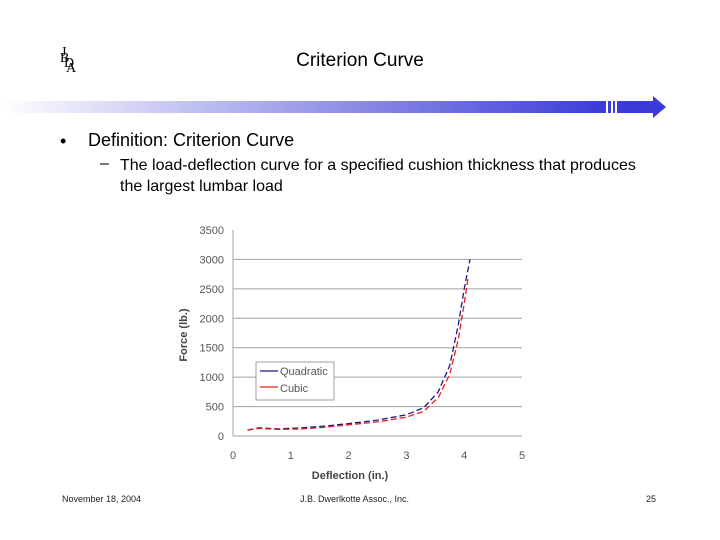  I want to click on logo-letter: J, so click(64, 52).